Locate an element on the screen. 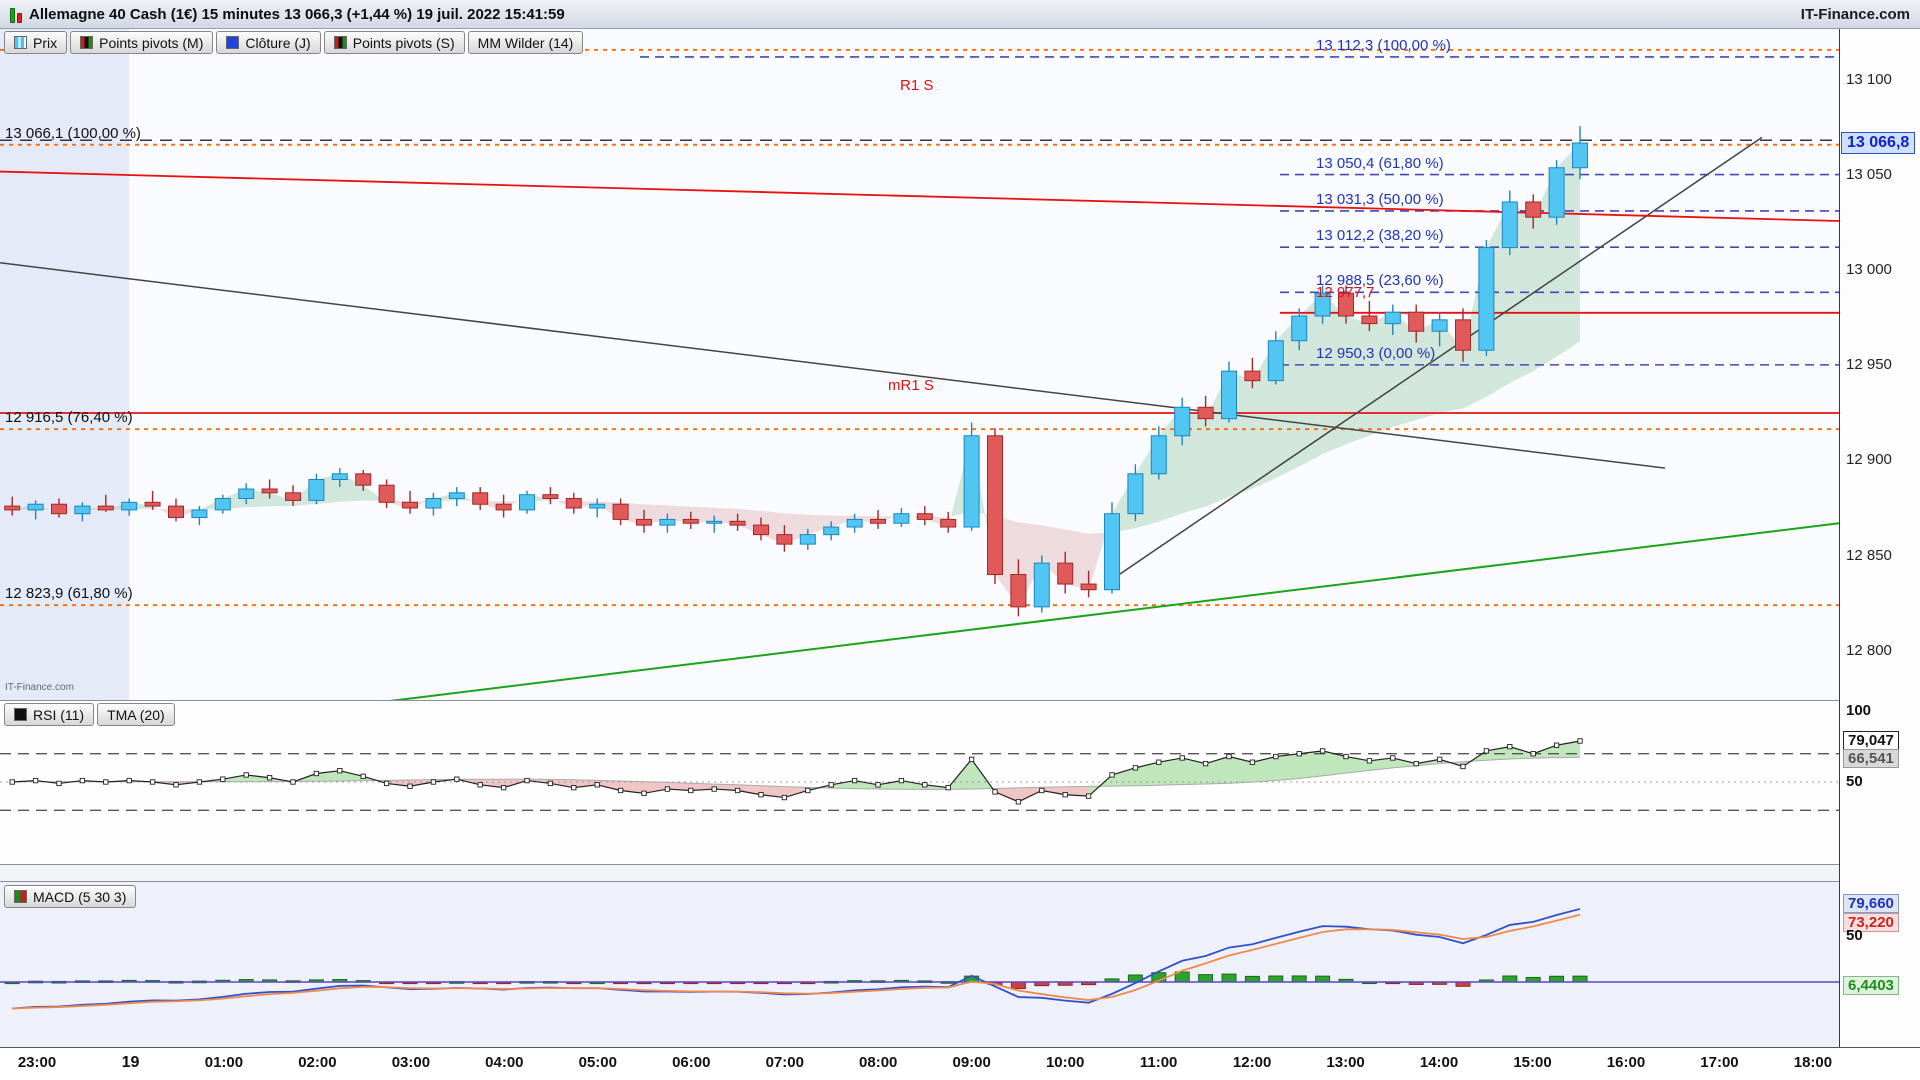 The image size is (1920, 1080). app-logo-icon is located at coordinates (16, 14).